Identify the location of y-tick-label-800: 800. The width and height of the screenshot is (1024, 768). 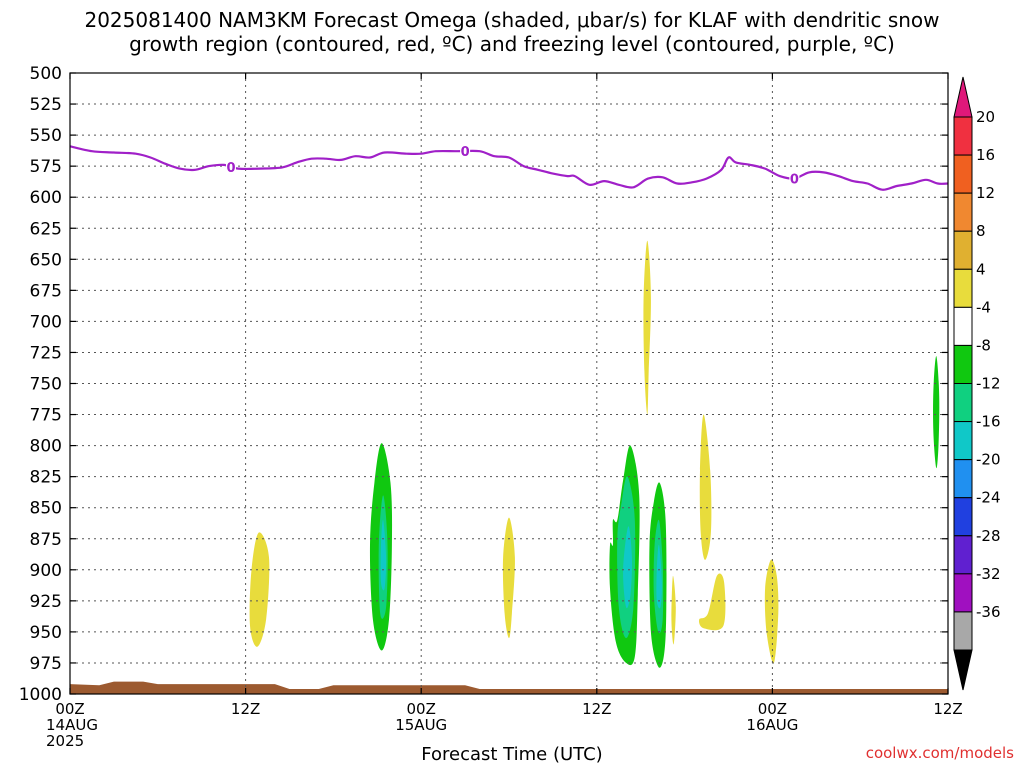
(46, 447).